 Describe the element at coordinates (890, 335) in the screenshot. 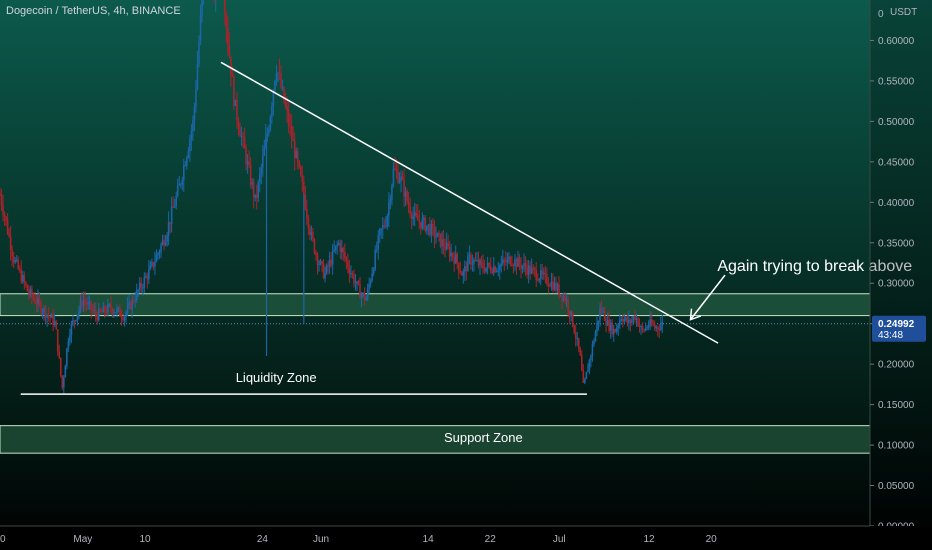

I see `countdown-label: 43:48` at that location.